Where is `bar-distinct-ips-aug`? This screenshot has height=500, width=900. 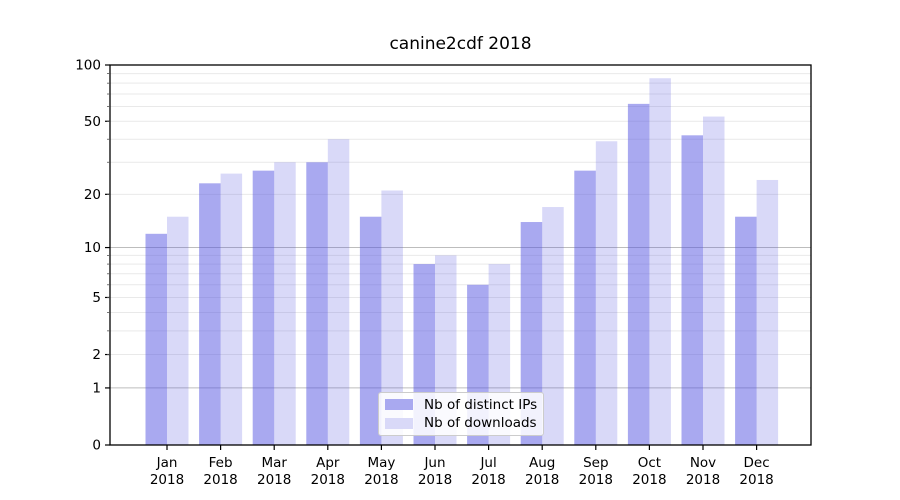 bar-distinct-ips-aug is located at coordinates (531, 333).